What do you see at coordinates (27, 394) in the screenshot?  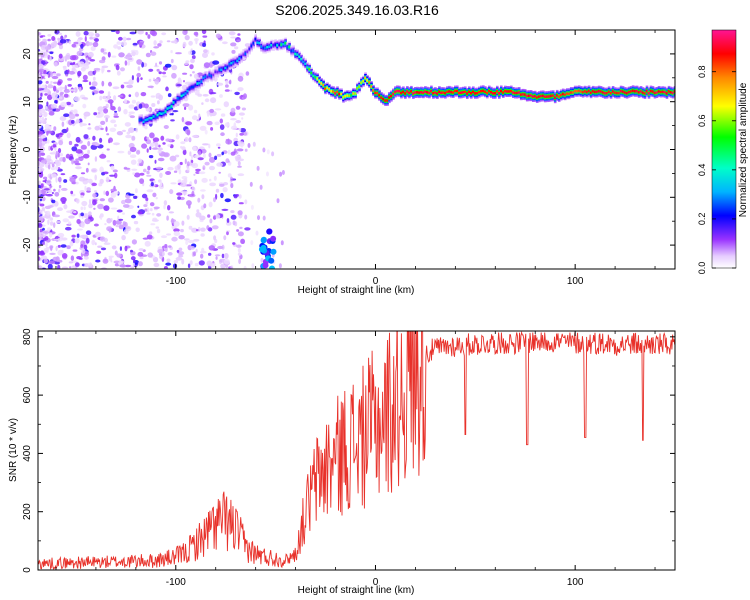 I see `y-tick-label: 600` at bounding box center [27, 394].